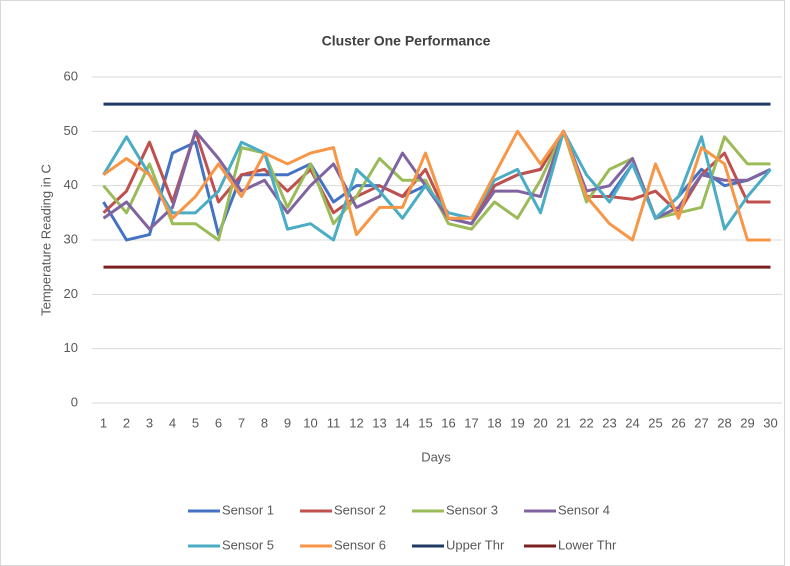 This screenshot has width=790, height=566. Describe the element at coordinates (678, 422) in the screenshot. I see `x-tick-label: 26` at that location.